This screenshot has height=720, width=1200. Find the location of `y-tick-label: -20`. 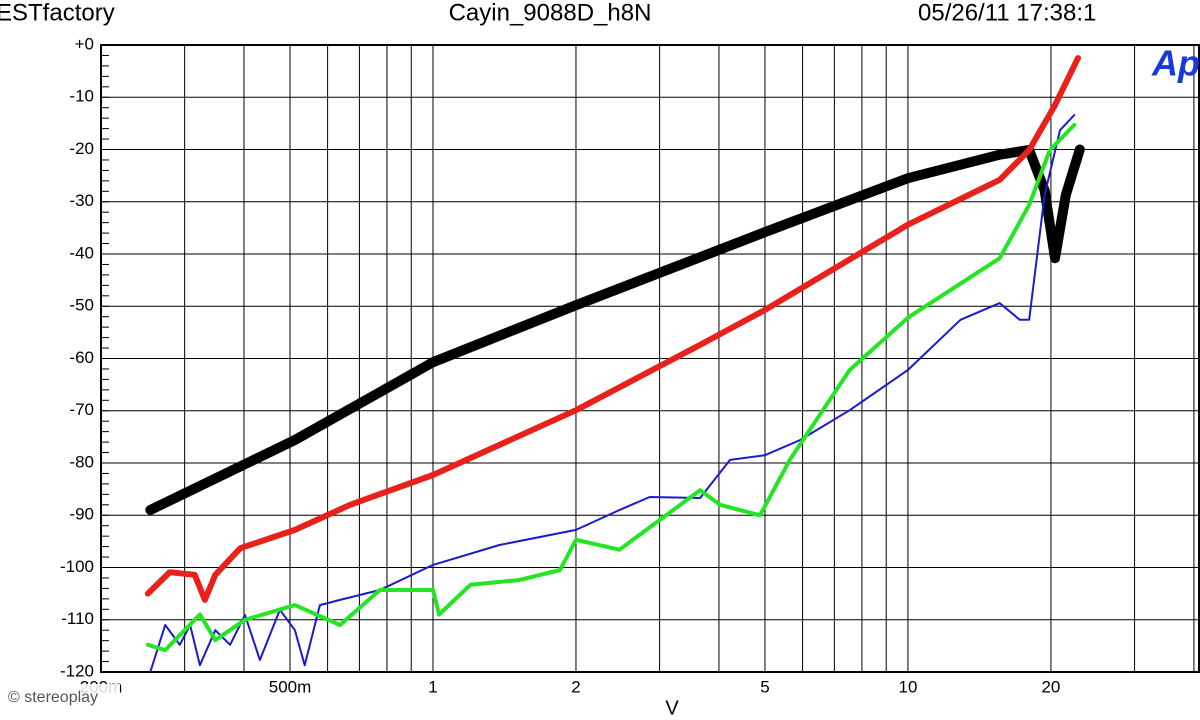

y-tick-label: -20 is located at coordinates (81, 148).